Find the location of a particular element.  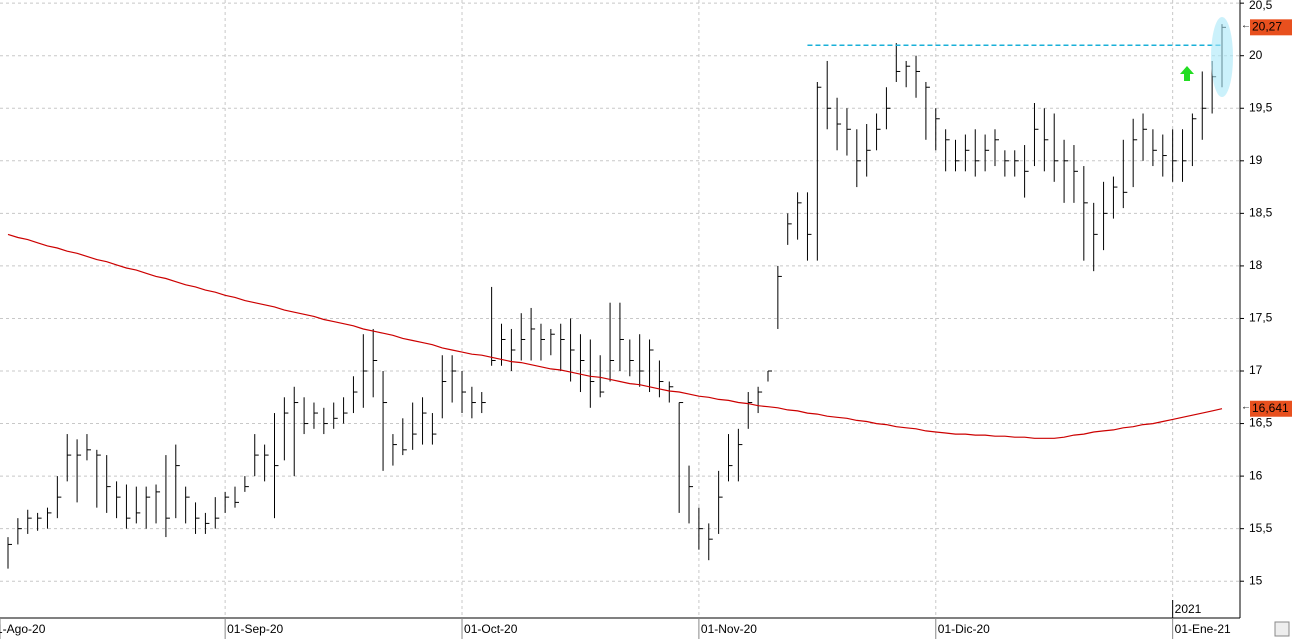

y-tick-label: 20 is located at coordinates (1256, 55).